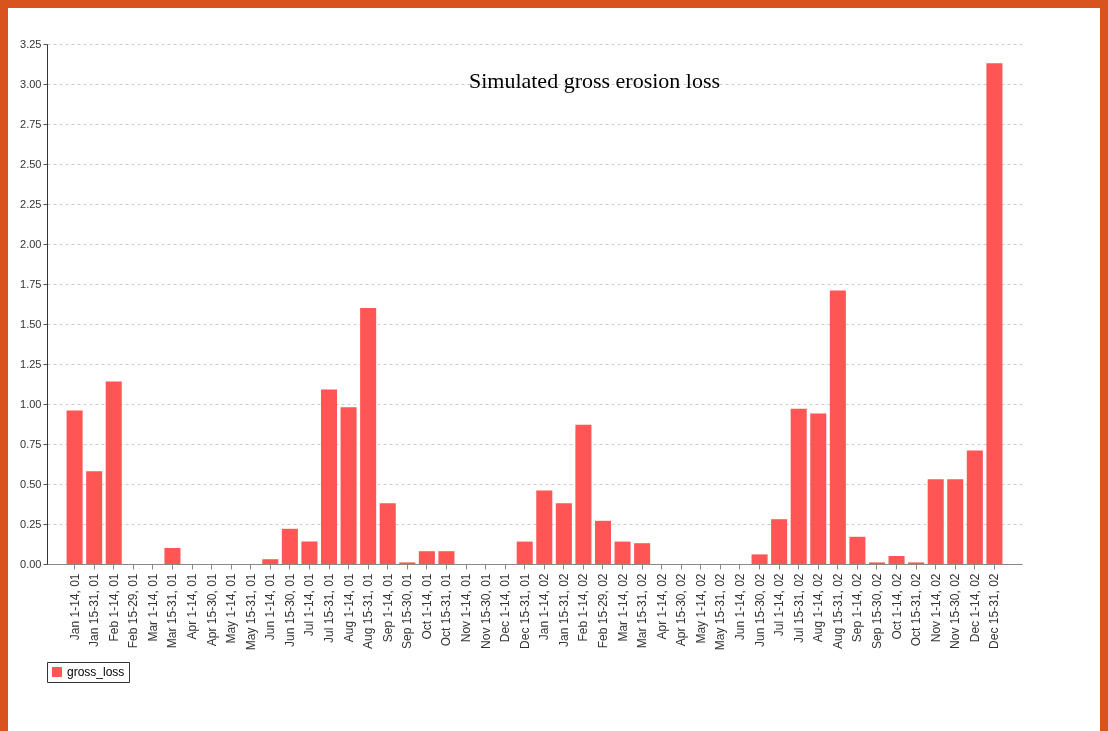 The height and width of the screenshot is (731, 1108). Describe the element at coordinates (348, 608) in the screenshot. I see `x-tick-label: Aug 1-14, 01` at that location.